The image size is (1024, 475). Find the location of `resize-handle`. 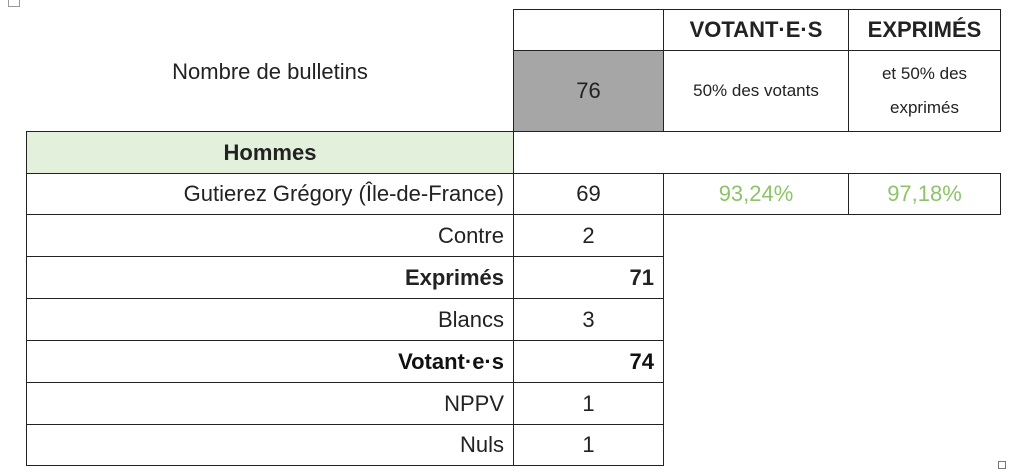

resize-handle is located at coordinates (1002, 465).